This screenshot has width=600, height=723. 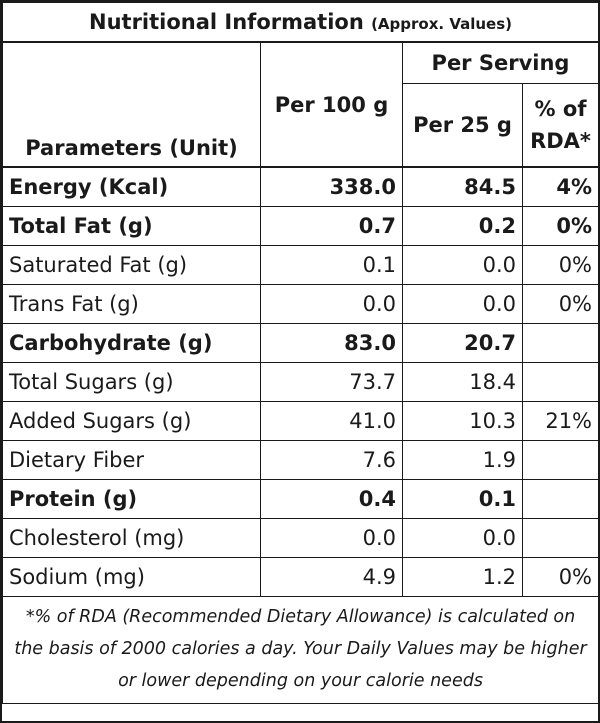 I want to click on row-parameter: Saturated Fat (g), so click(x=131, y=265).